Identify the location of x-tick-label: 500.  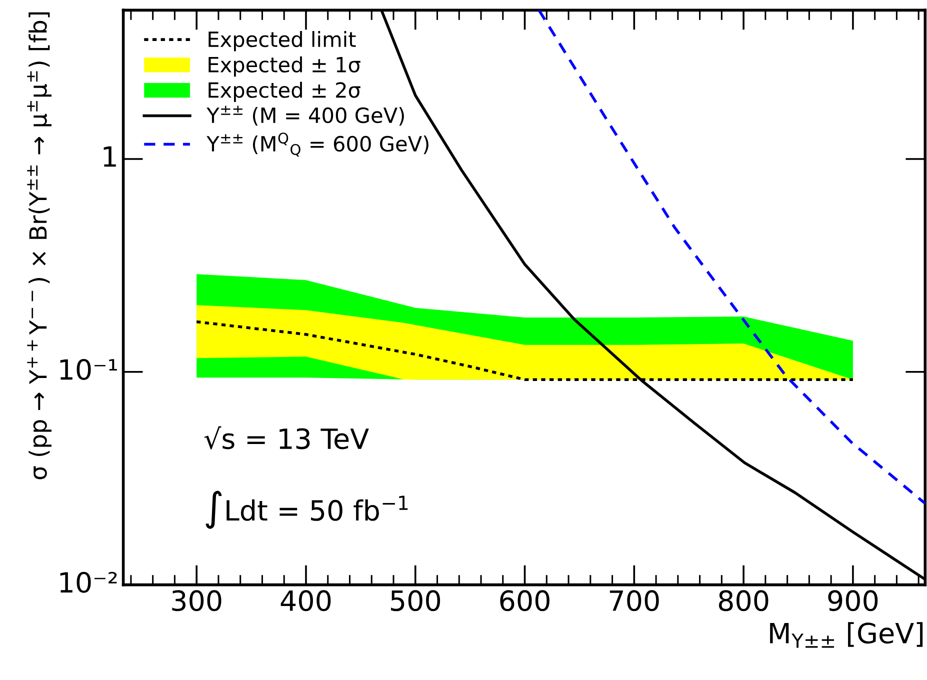
(415, 601).